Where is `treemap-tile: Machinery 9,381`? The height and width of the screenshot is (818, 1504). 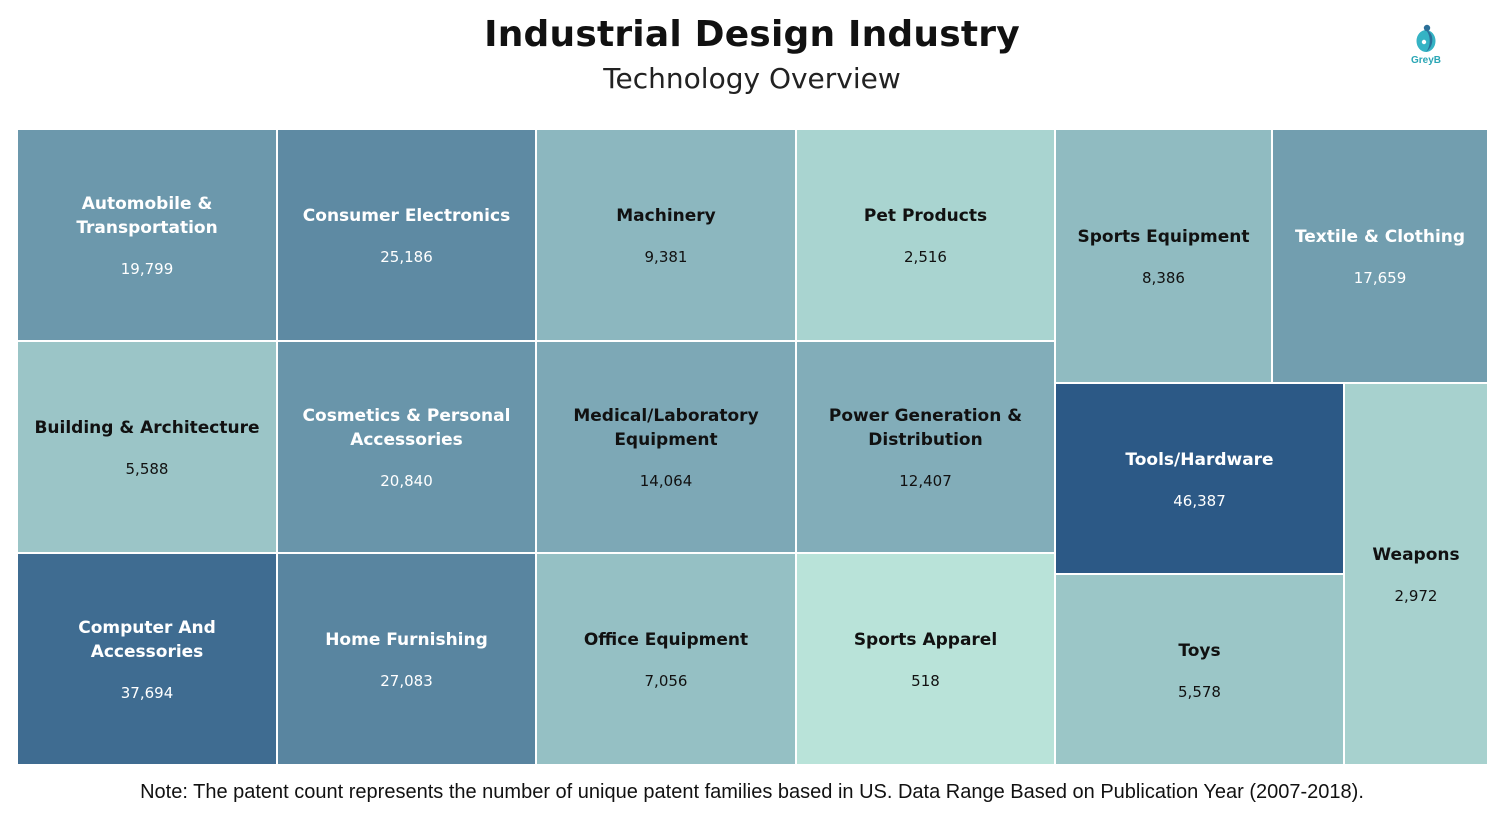
treemap-tile: Machinery 9,381 is located at coordinates (666, 235).